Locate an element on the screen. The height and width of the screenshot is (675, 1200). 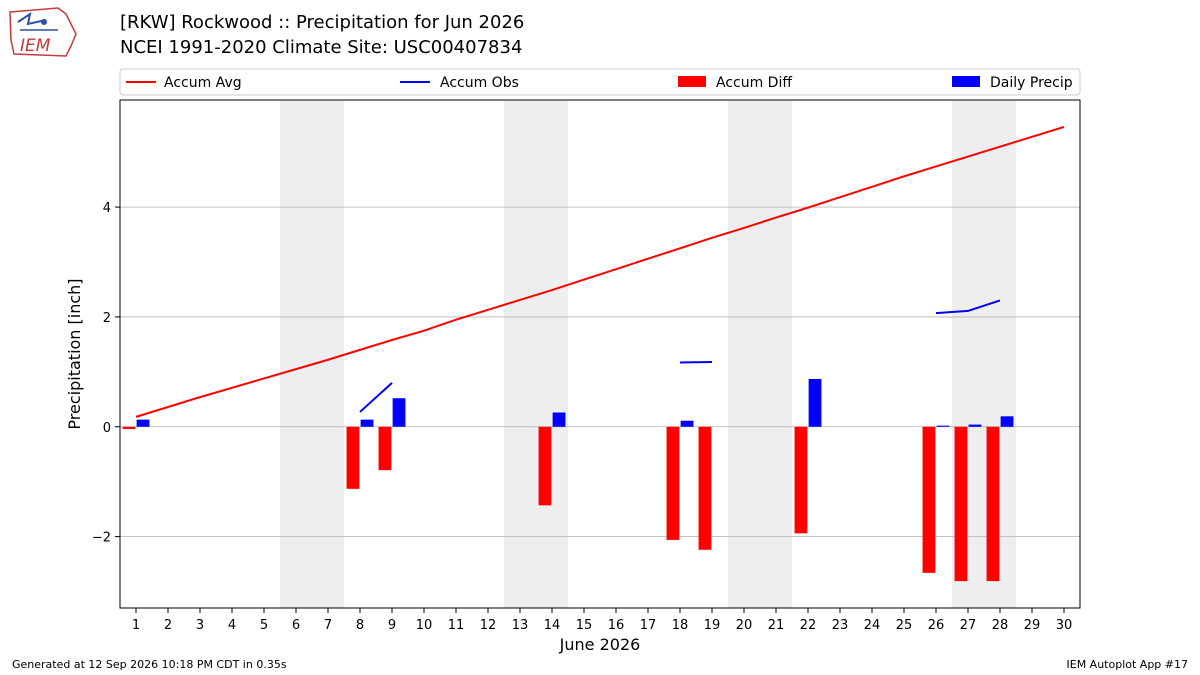
x-tick-label: 22 is located at coordinates (808, 625).